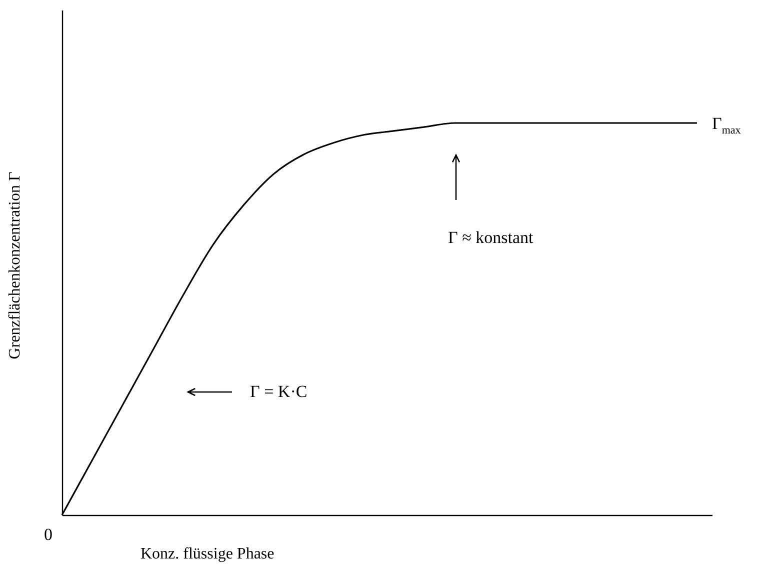 This screenshot has height=576, width=765. What do you see at coordinates (726, 125) in the screenshot?
I see `annotation: Γ$_{max}$` at bounding box center [726, 125].